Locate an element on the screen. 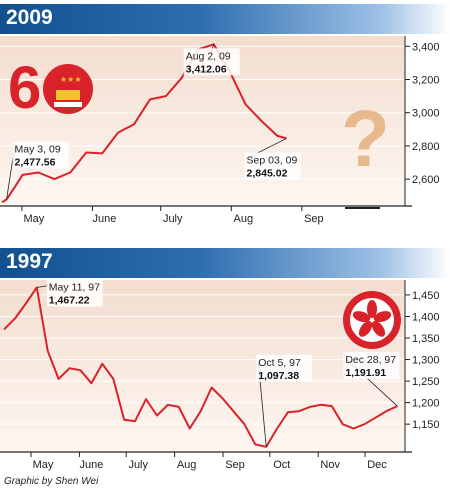  y-tick-label: 3,400 is located at coordinates (426, 47).